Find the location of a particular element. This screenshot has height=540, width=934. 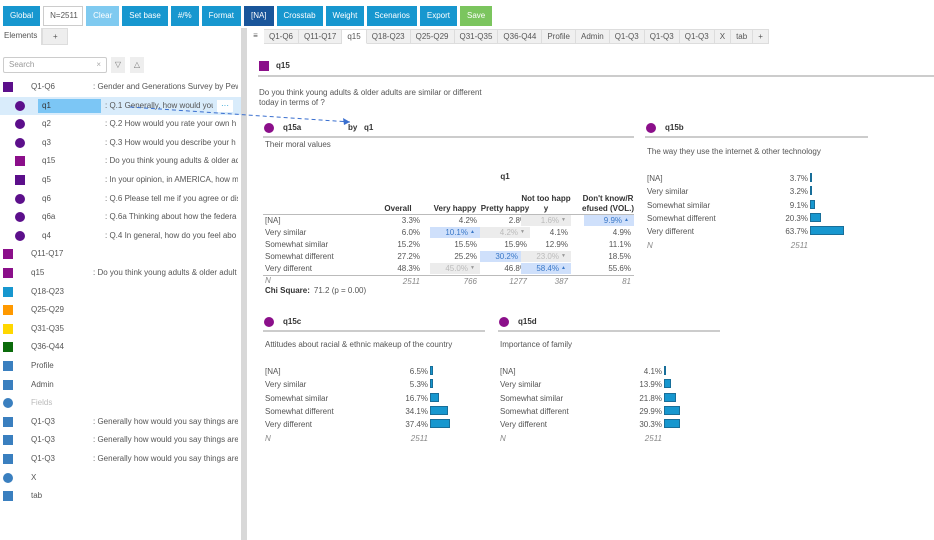

q15a-subtitle: Their moral values is located at coordinates (298, 144).